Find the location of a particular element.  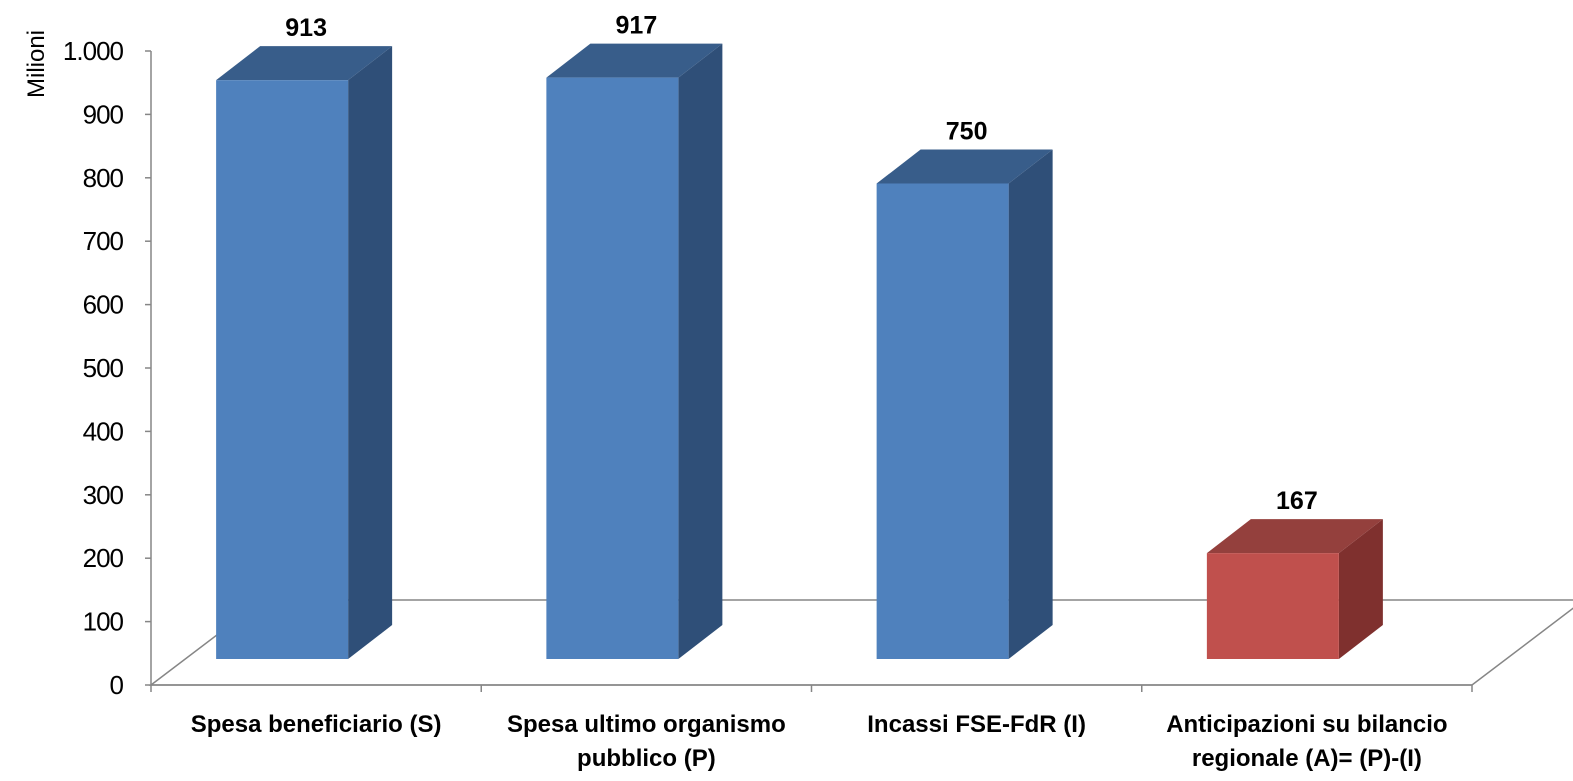

x-tick-label: Spesa beneficiario (S) is located at coordinates (316, 724).